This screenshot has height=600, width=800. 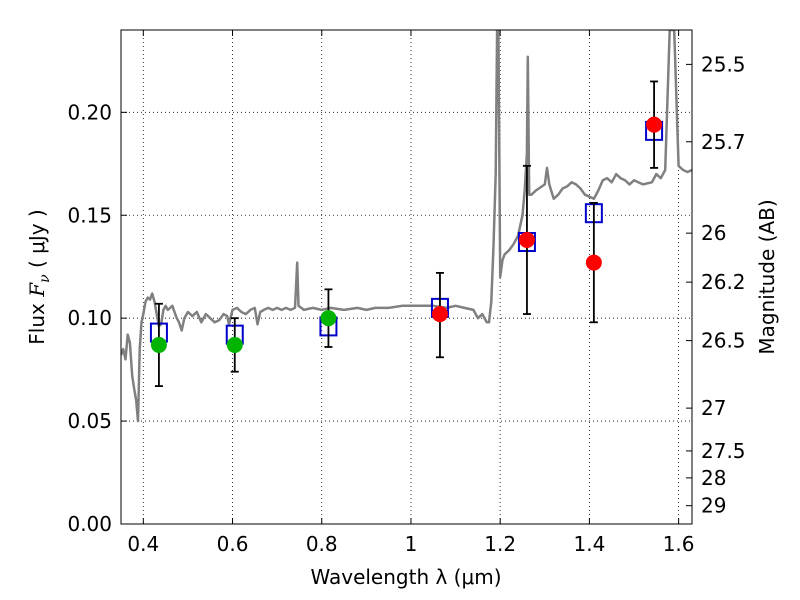 What do you see at coordinates (723, 64) in the screenshot?
I see `magnitude-tick-label: 25.5` at bounding box center [723, 64].